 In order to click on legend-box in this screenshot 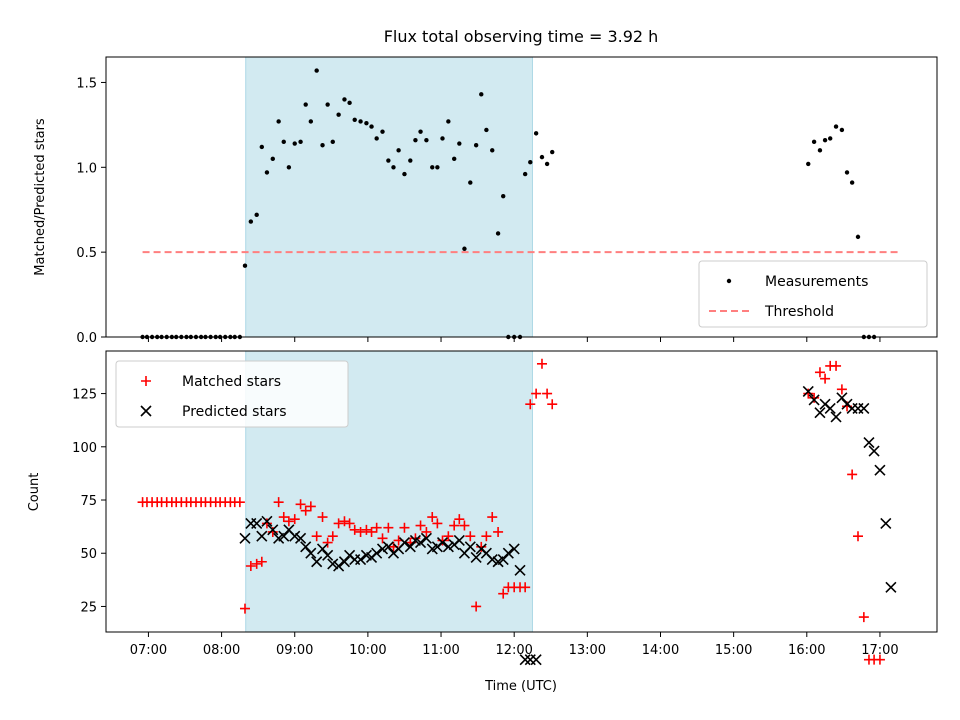, I will do `click(813, 294)`.